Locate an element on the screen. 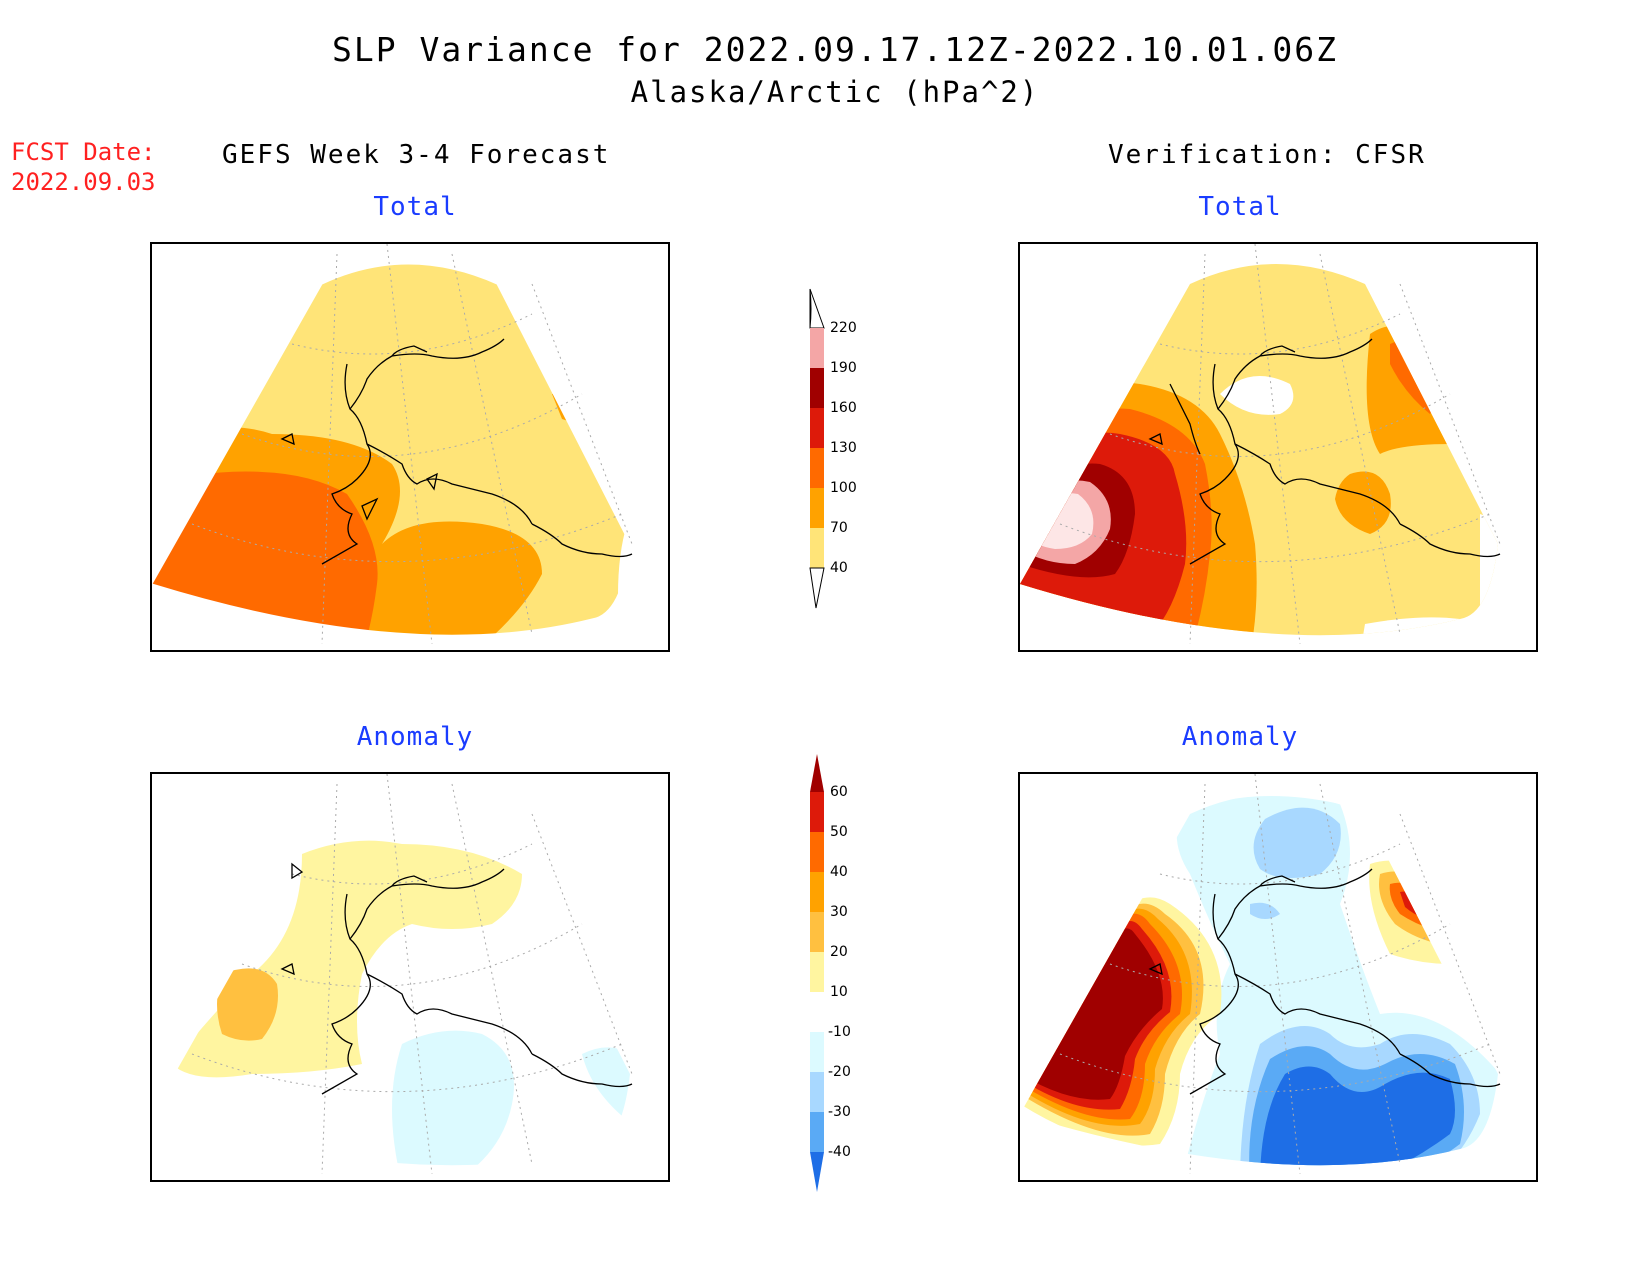  colorbar-anomaly-graphic is located at coordinates (817, 973).